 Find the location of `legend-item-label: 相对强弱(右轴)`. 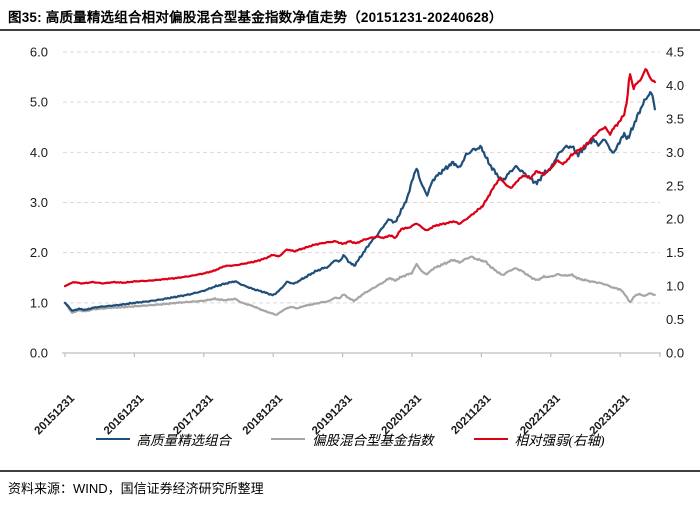

legend-item-label: 相对强弱(右轴) is located at coordinates (559, 440).